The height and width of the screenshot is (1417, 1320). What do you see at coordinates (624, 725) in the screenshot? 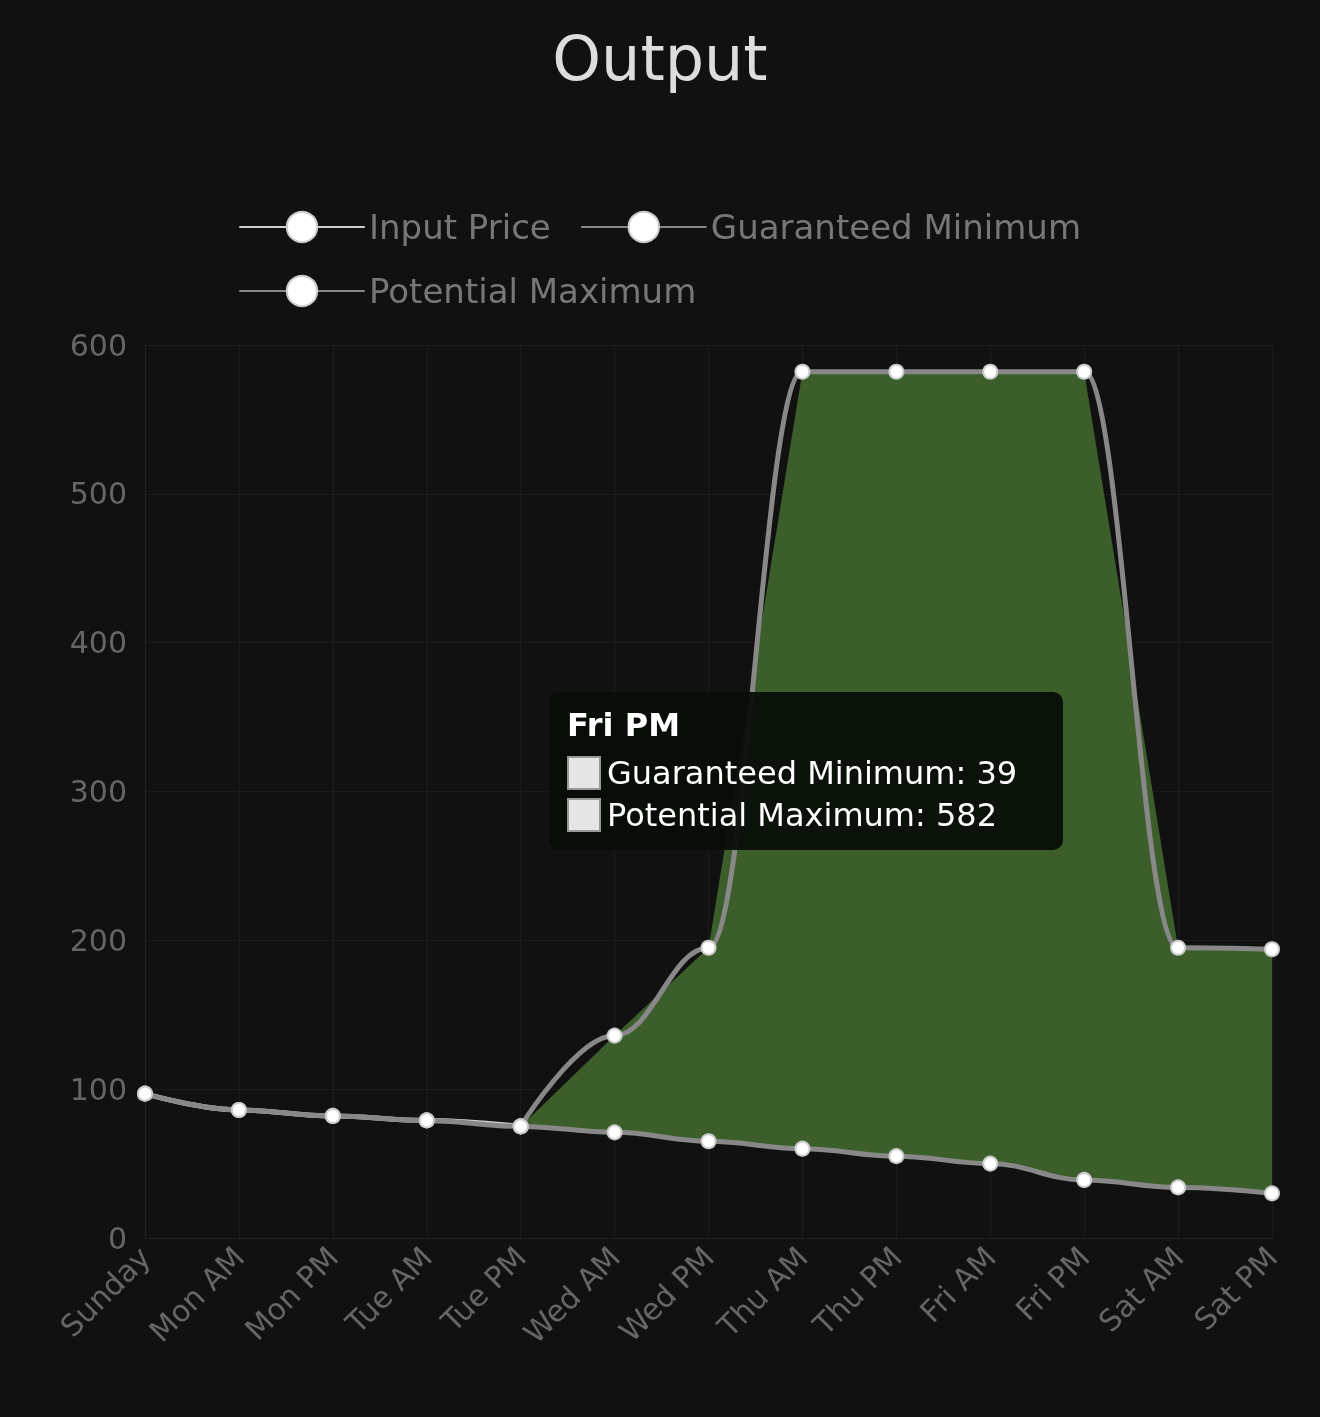
I see `annotation: Fri PM` at bounding box center [624, 725].